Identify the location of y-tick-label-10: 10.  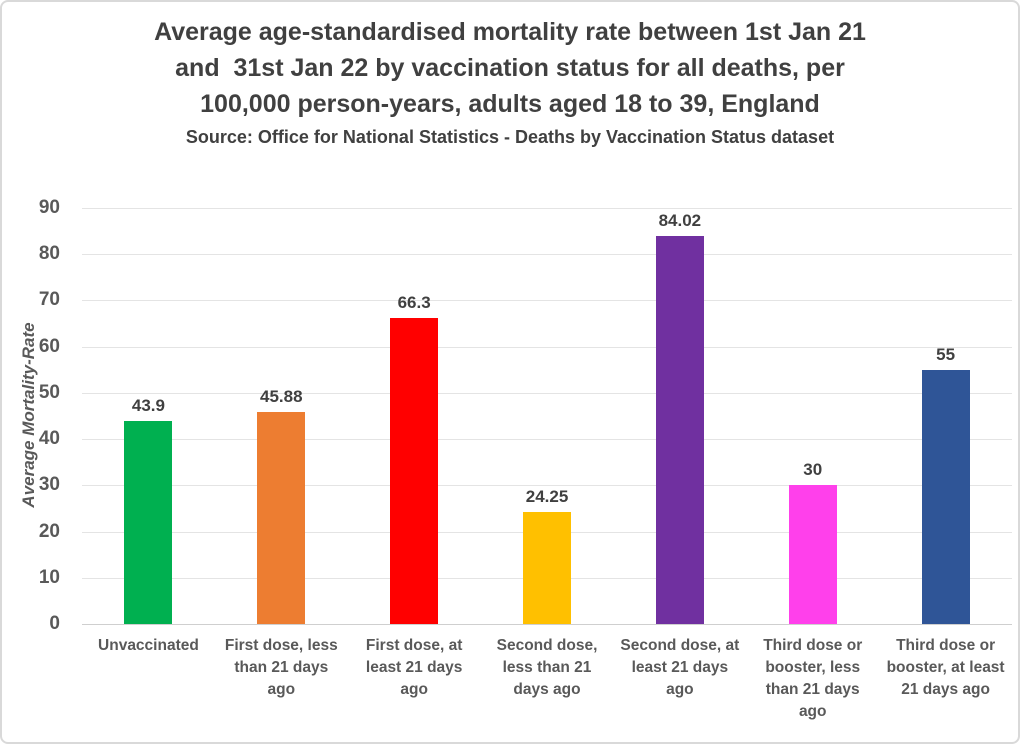
(49, 577).